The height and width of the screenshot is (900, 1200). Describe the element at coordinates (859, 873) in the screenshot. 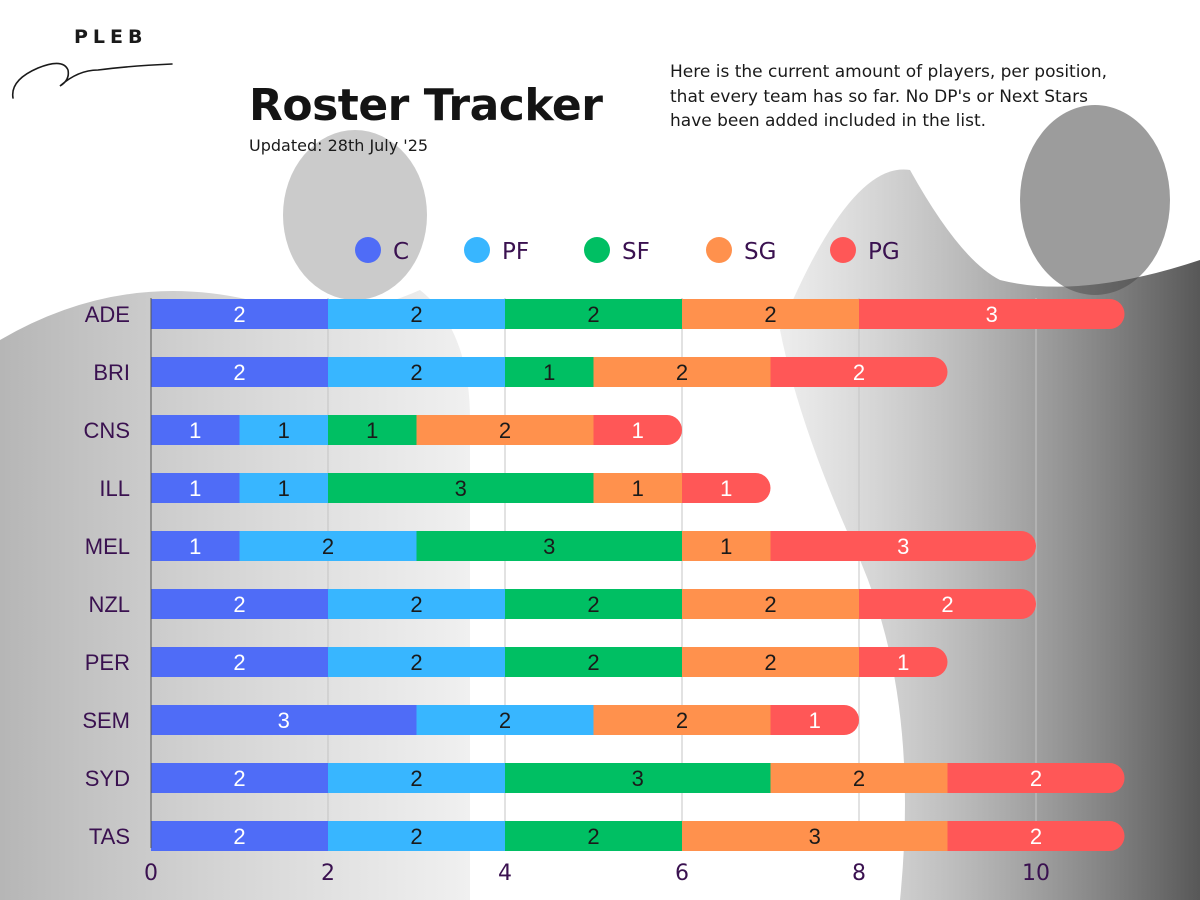

I see `x-tick-label: 8` at that location.